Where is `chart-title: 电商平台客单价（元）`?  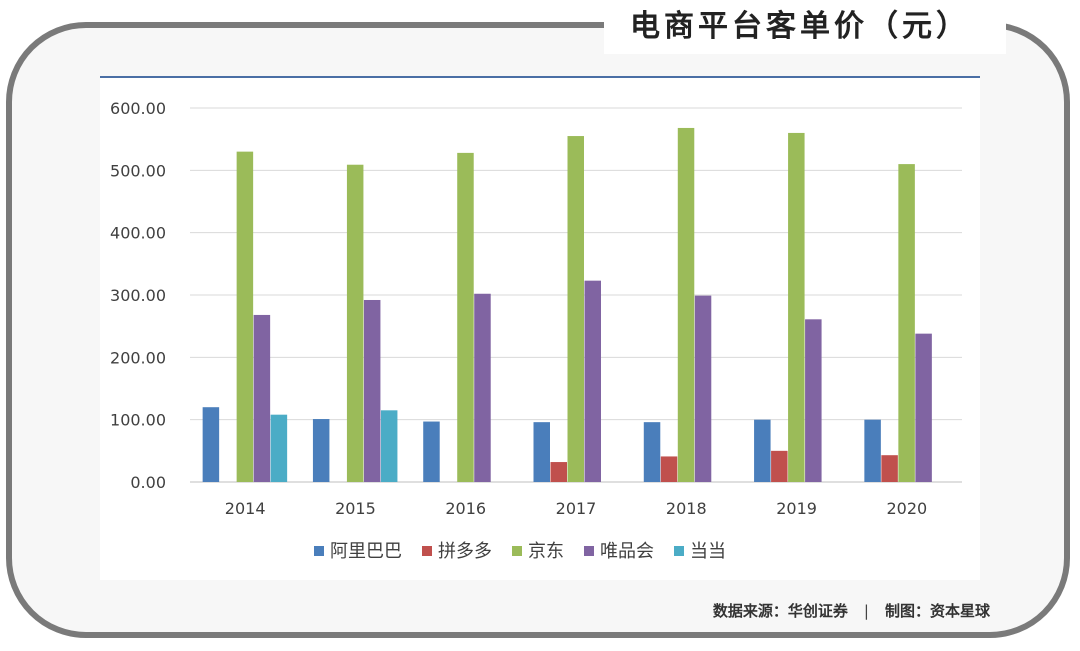 chart-title: 电商平台客单价（元） is located at coordinates (800, 26).